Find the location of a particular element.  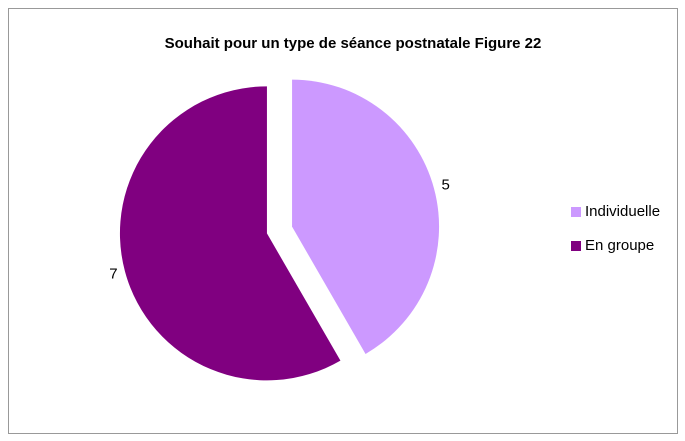

pie-slice is located at coordinates (366, 216).